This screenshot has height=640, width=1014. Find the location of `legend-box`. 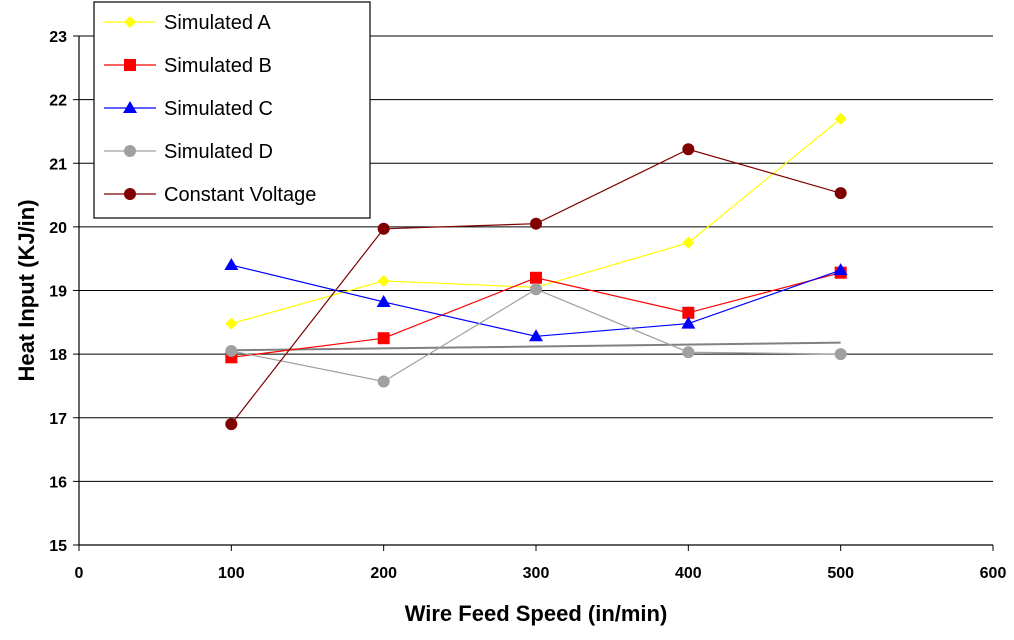

legend-box is located at coordinates (232, 110).